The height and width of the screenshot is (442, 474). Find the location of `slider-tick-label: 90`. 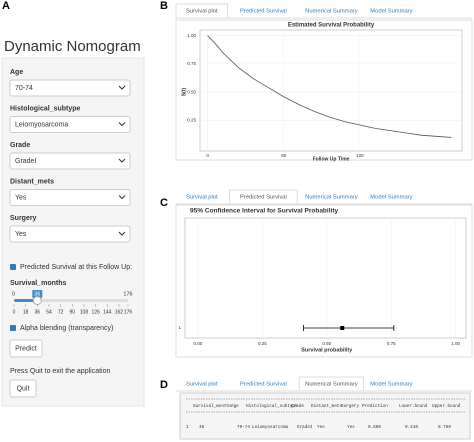

slider-tick-label: 90 is located at coordinates (73, 312).